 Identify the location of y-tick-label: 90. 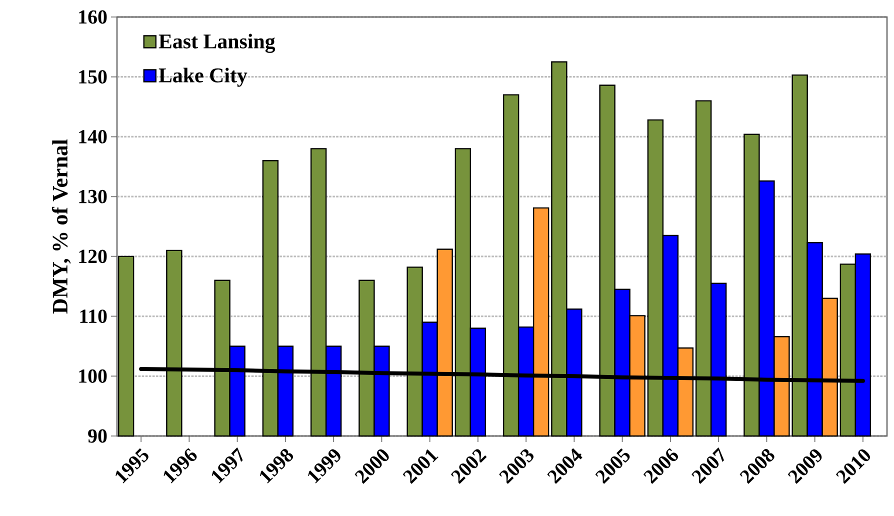
(97, 436).